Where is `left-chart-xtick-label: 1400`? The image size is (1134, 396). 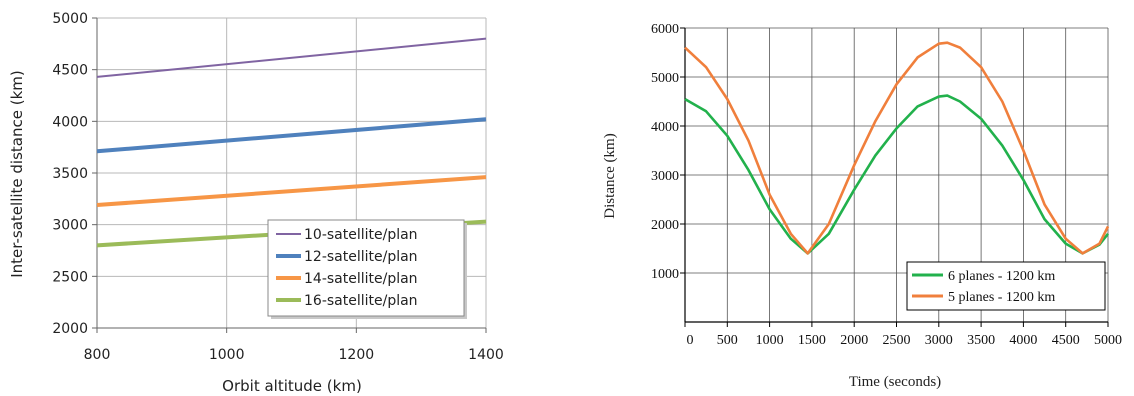
left-chart-xtick-label: 1400 is located at coordinates (486, 355).